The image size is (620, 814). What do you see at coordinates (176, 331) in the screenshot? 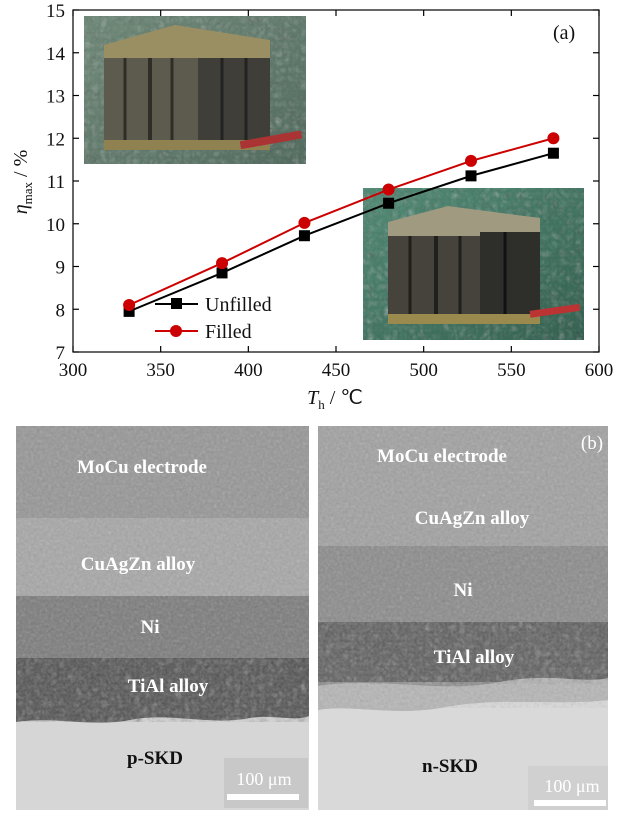
I see `legend-marker-circle` at bounding box center [176, 331].